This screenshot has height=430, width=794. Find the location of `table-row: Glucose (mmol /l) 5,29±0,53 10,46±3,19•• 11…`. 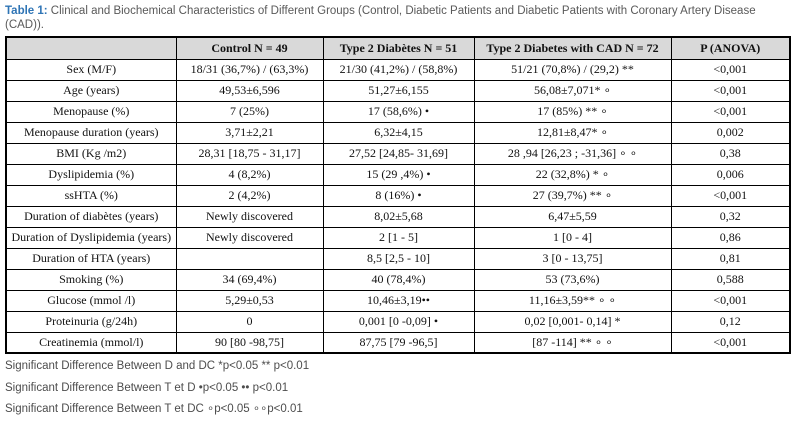

table-row: Glucose (mmol /l) 5,29±0,53 10,46±3,19•• 11… is located at coordinates (398, 300).